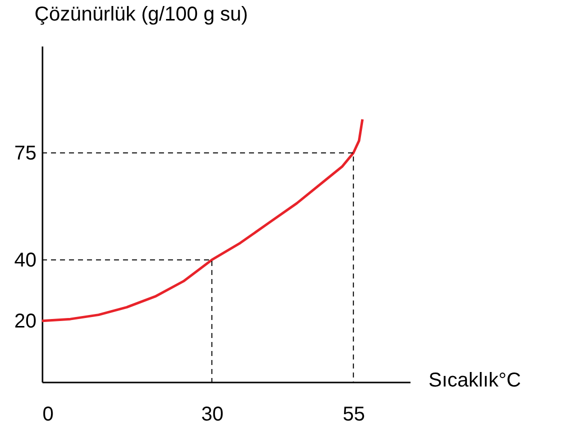 This screenshot has height=437, width=581. Describe the element at coordinates (474, 381) in the screenshot. I see `x-axis-title: Sıcaklık°C` at that location.